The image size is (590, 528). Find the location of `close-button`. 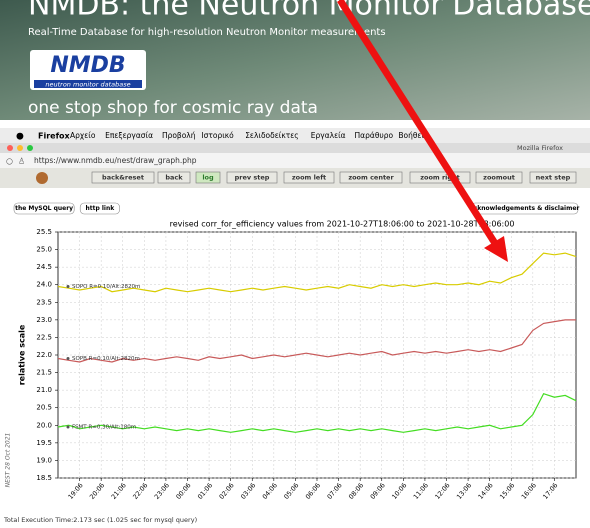

close-button is located at coordinates (10, 148).